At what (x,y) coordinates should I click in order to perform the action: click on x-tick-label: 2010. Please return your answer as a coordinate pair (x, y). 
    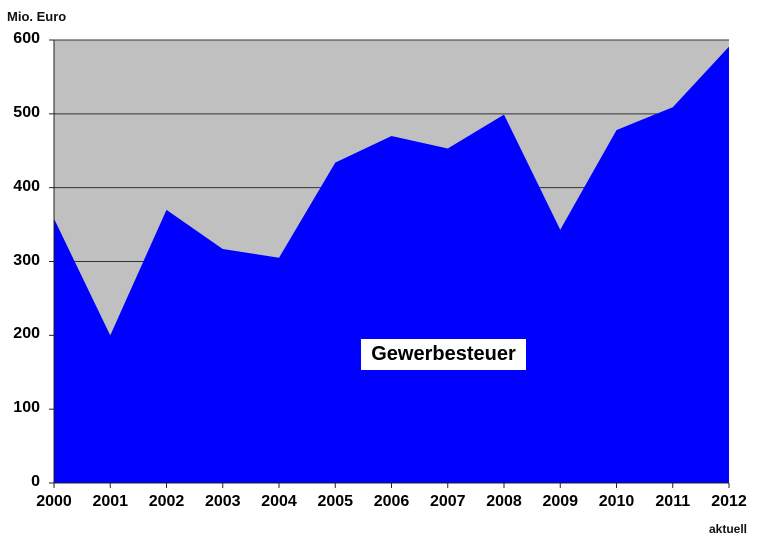
    Looking at the image, I should click on (616, 501).